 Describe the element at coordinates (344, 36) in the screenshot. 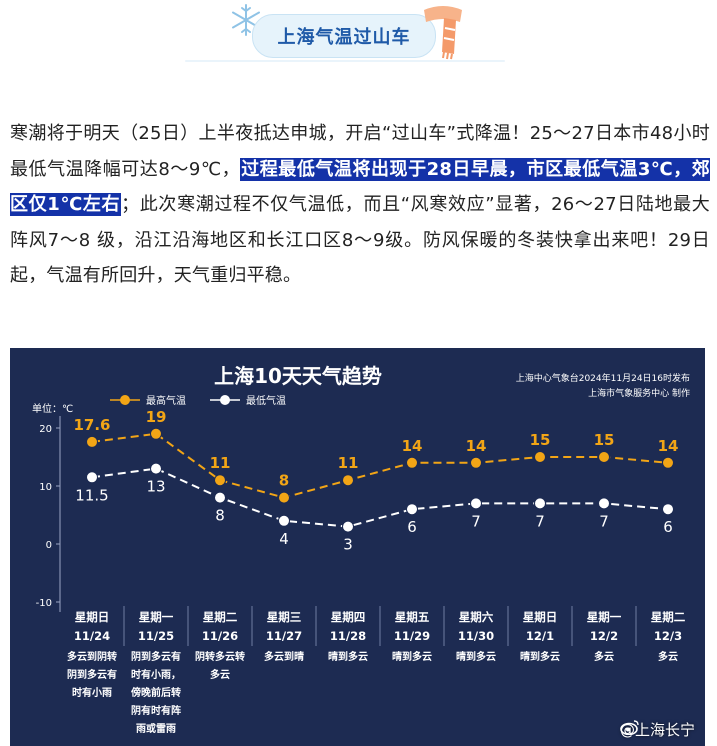

I see `page-title: 上海气温过山车` at that location.